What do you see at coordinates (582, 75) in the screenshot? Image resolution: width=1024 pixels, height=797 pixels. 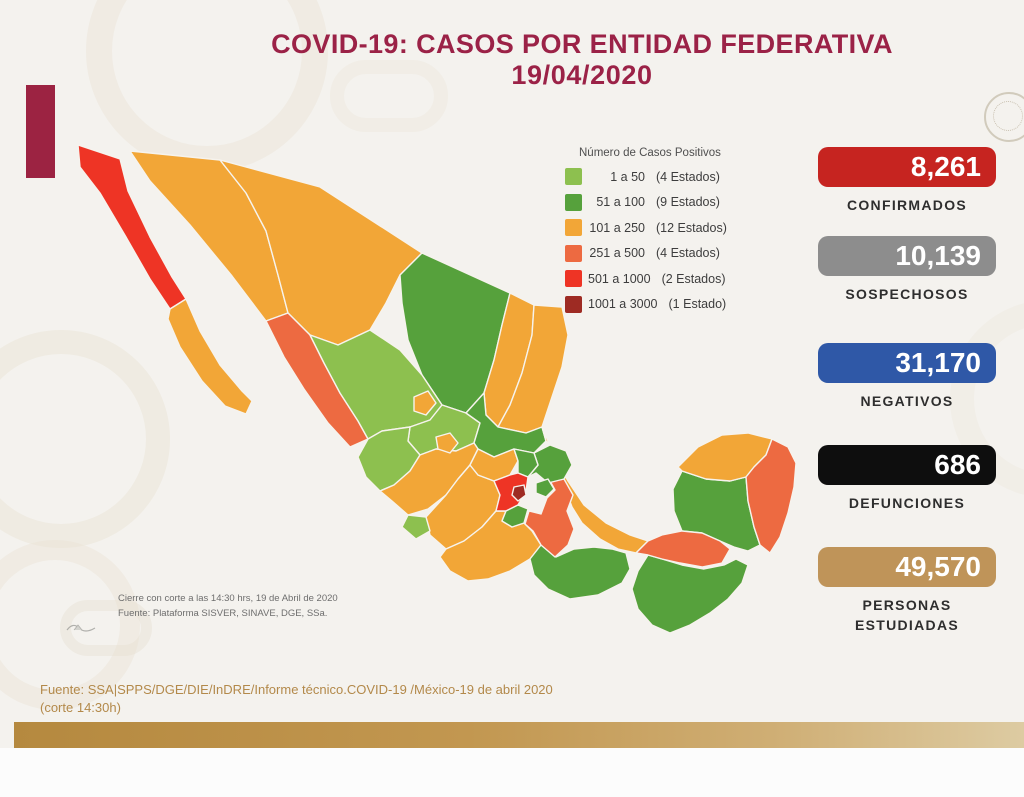 I see `title-date: 19/04/2020` at bounding box center [582, 75].